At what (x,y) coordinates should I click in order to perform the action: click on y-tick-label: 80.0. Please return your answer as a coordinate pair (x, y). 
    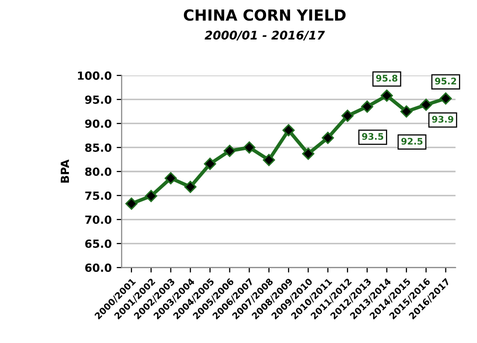
    Looking at the image, I should click on (98, 171).